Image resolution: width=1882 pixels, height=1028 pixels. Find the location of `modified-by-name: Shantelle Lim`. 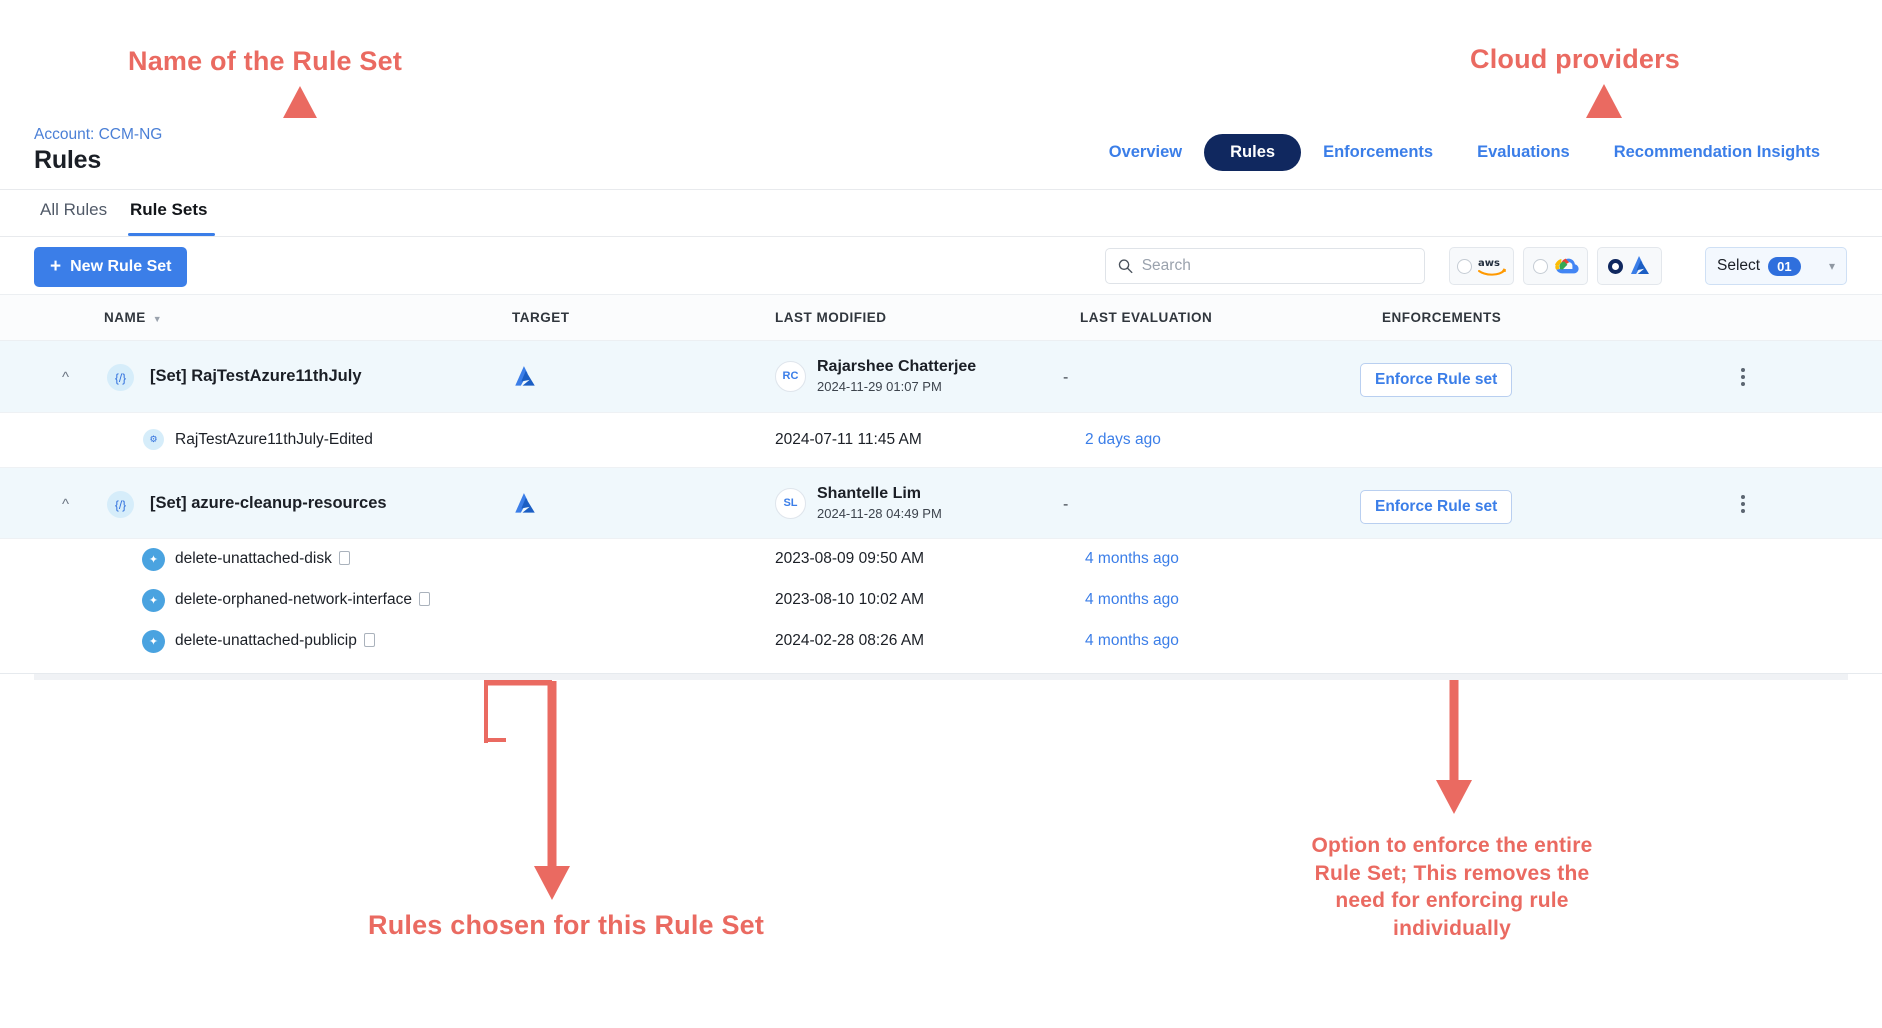

modified-by-name: Shantelle Lim is located at coordinates (869, 493).